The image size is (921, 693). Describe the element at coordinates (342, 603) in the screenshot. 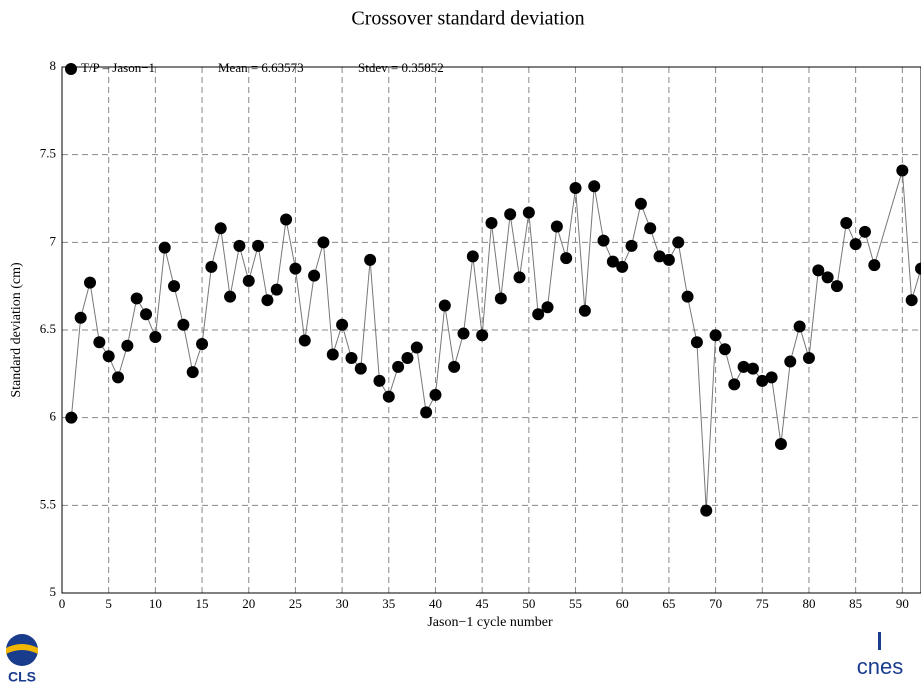

I see `x-tick-label: 30` at that location.